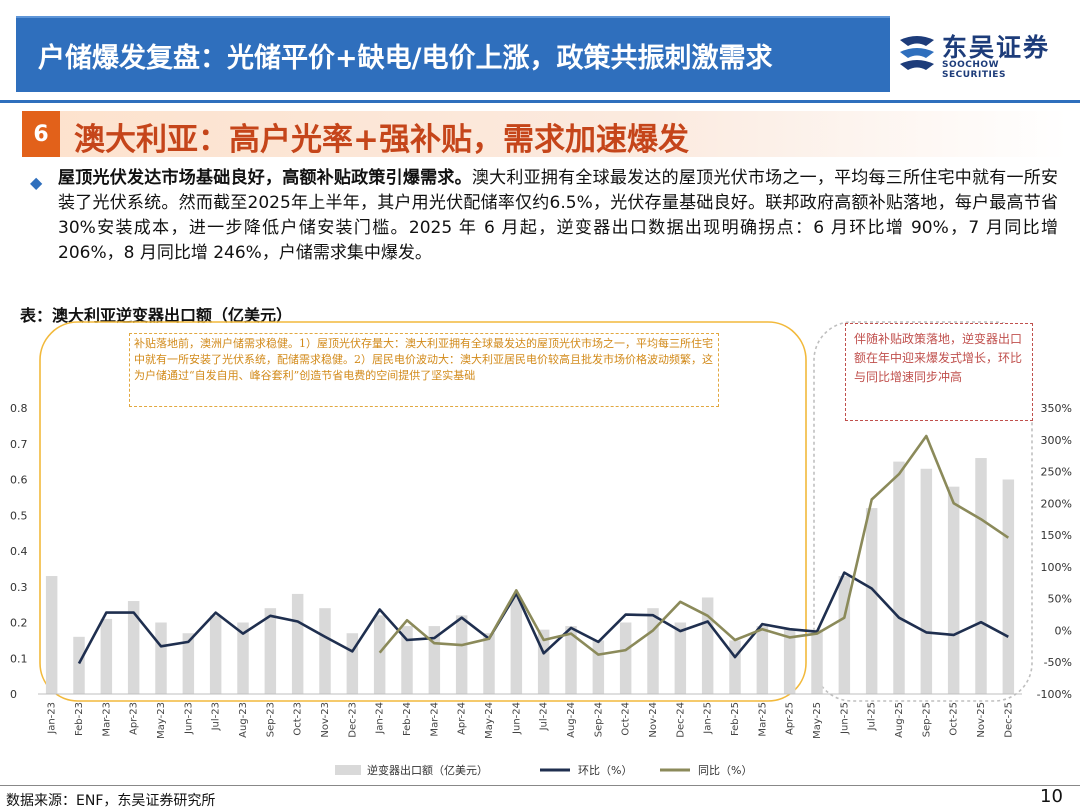 The image size is (1080, 810). I want to click on x-tick-label: Feb-24, so click(407, 719).